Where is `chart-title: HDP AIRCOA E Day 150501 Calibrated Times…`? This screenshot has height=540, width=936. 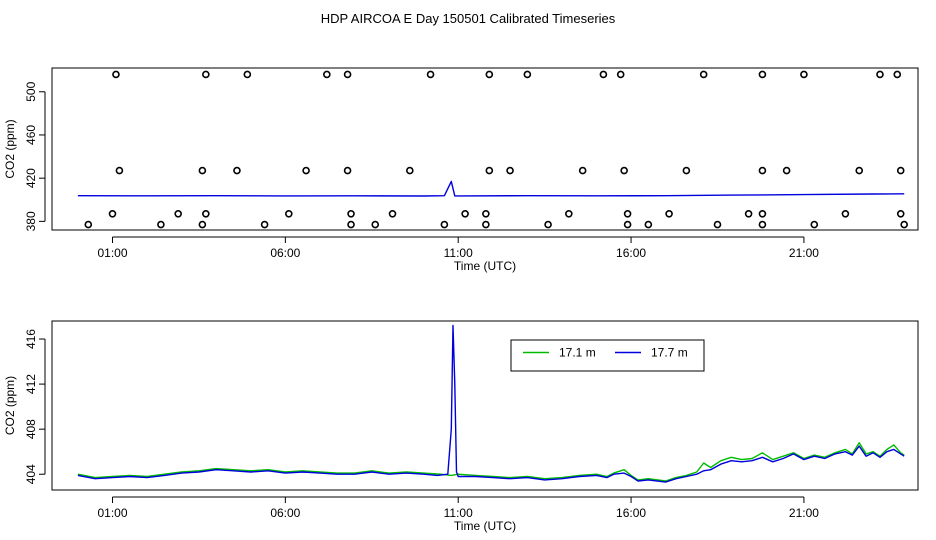
chart-title: HDP AIRCOA E Day 150501 Calibrated Times… is located at coordinates (468, 18).